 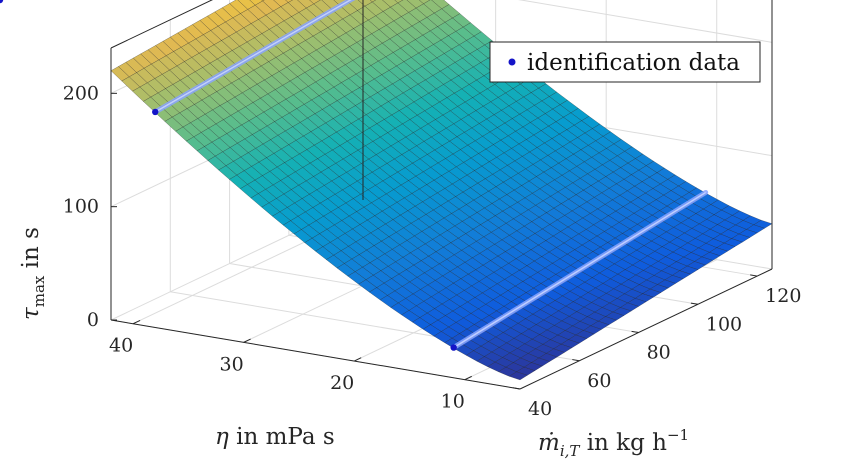 I want to click on y-tick-label: 100, so click(x=724, y=324).